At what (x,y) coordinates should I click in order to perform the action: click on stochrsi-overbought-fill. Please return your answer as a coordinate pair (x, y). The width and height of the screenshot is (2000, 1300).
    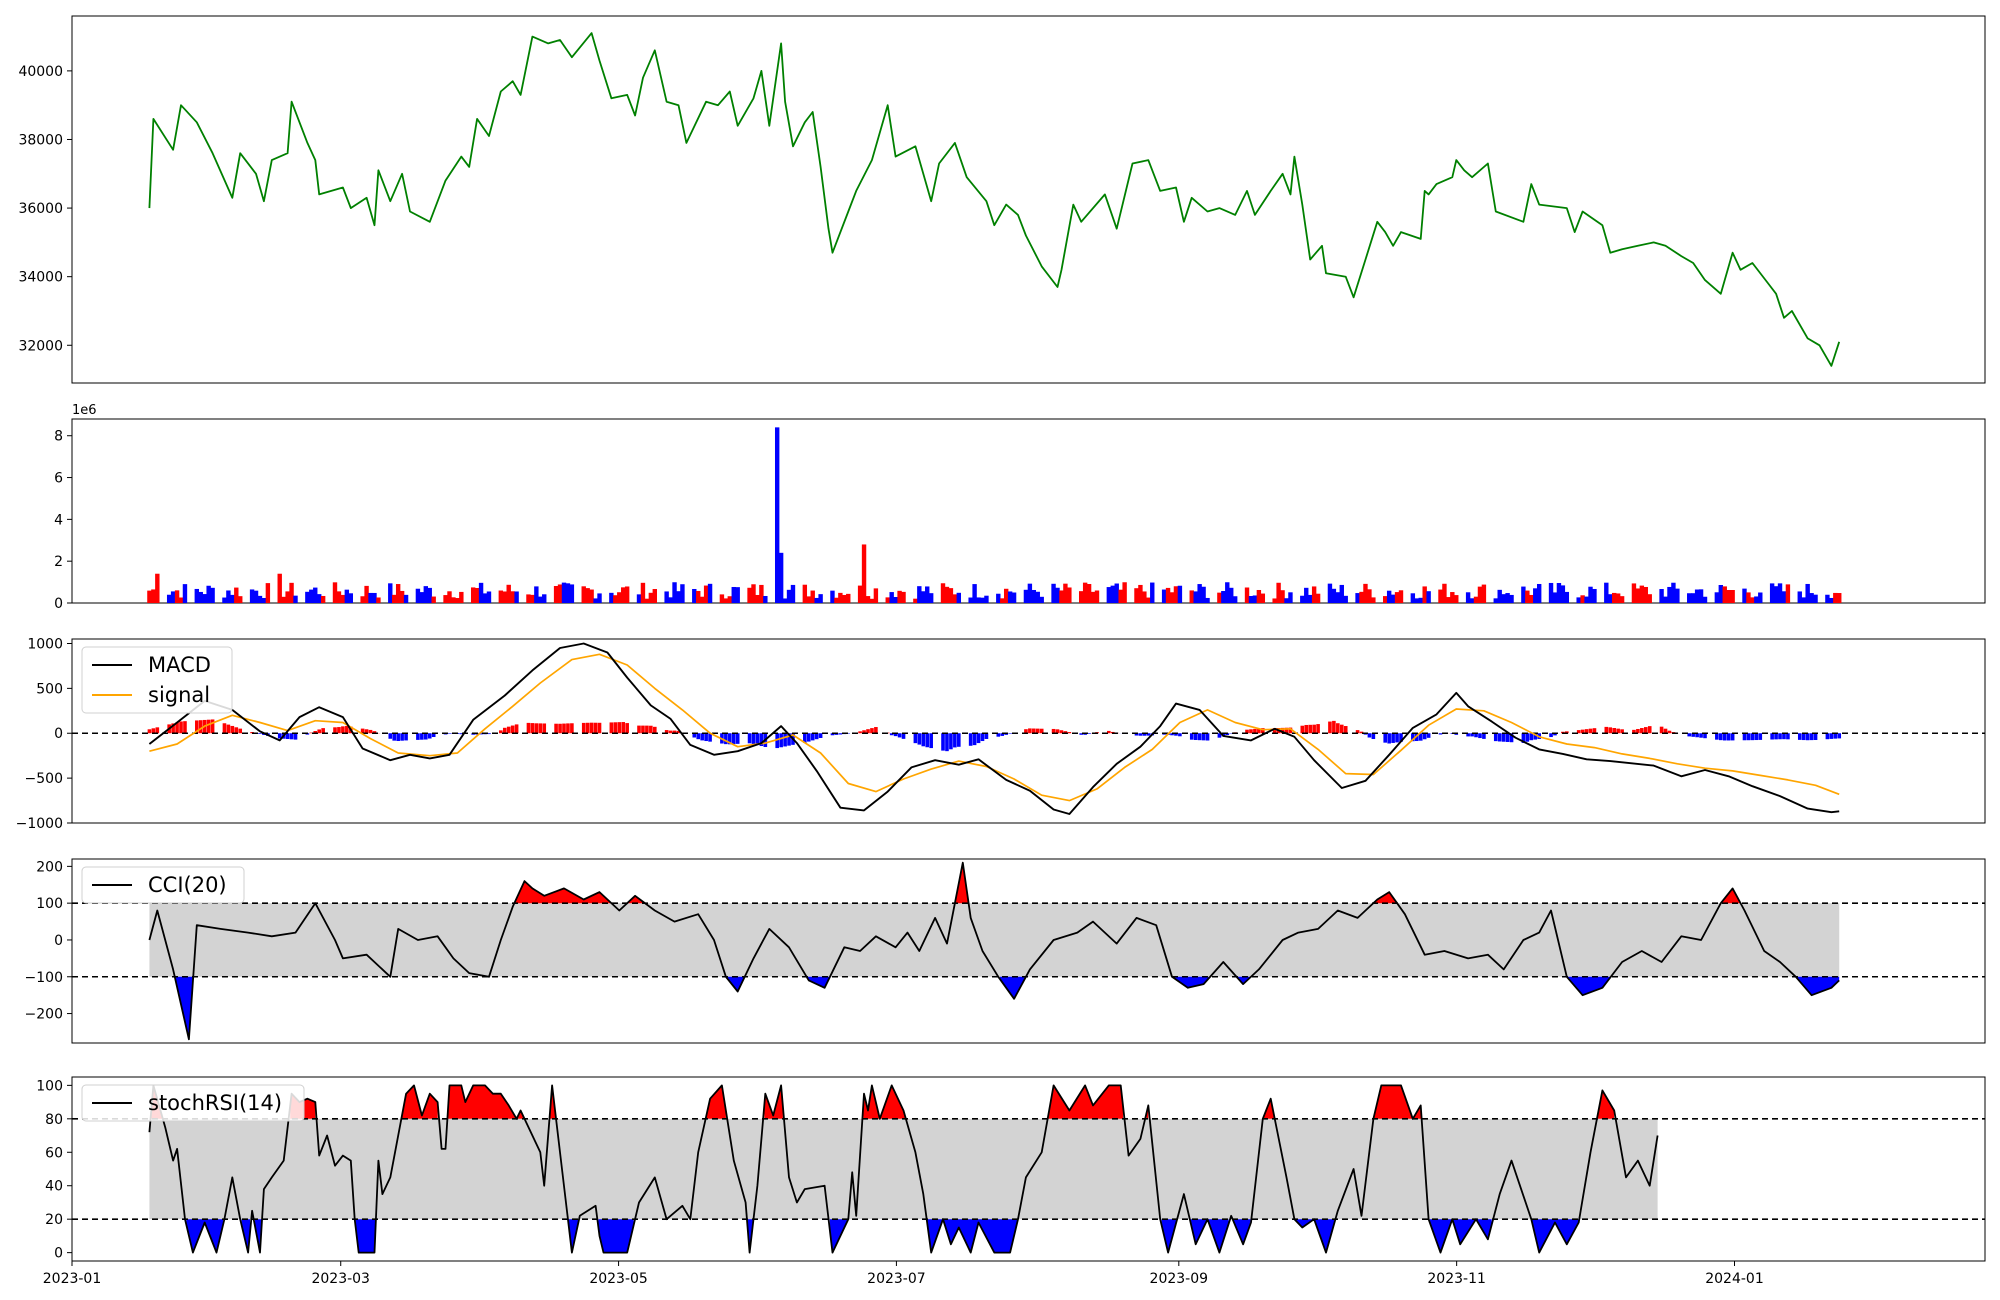
    Looking at the image, I should click on (485, 1102).